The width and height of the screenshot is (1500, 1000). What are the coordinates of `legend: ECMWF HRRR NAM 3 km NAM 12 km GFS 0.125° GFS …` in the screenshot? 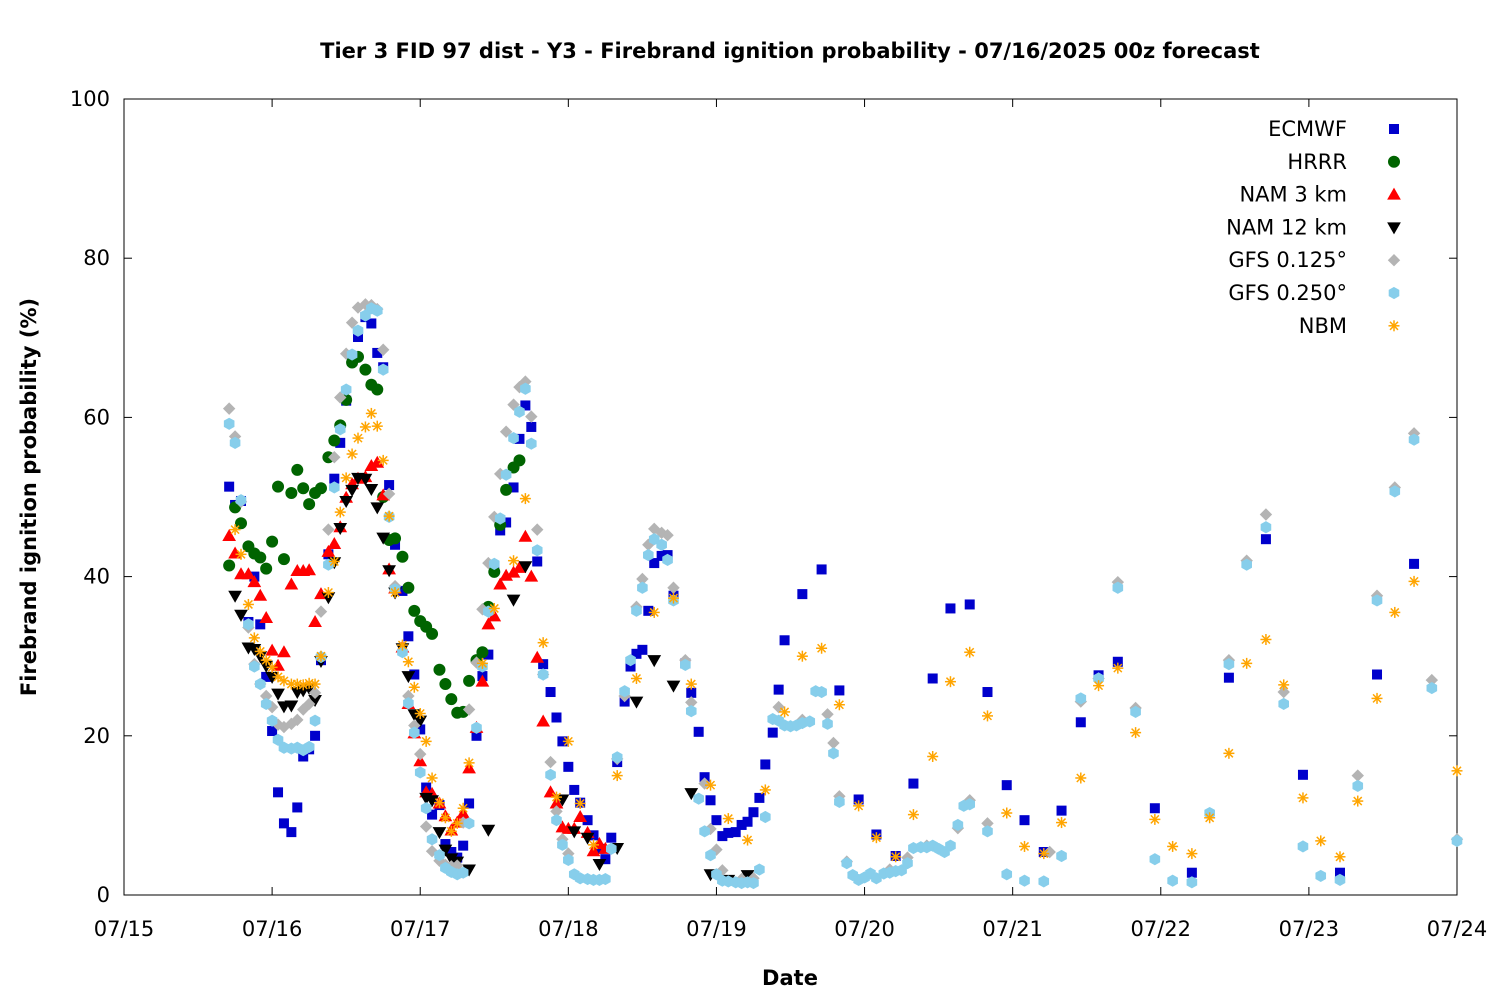 It's located at (1313, 227).